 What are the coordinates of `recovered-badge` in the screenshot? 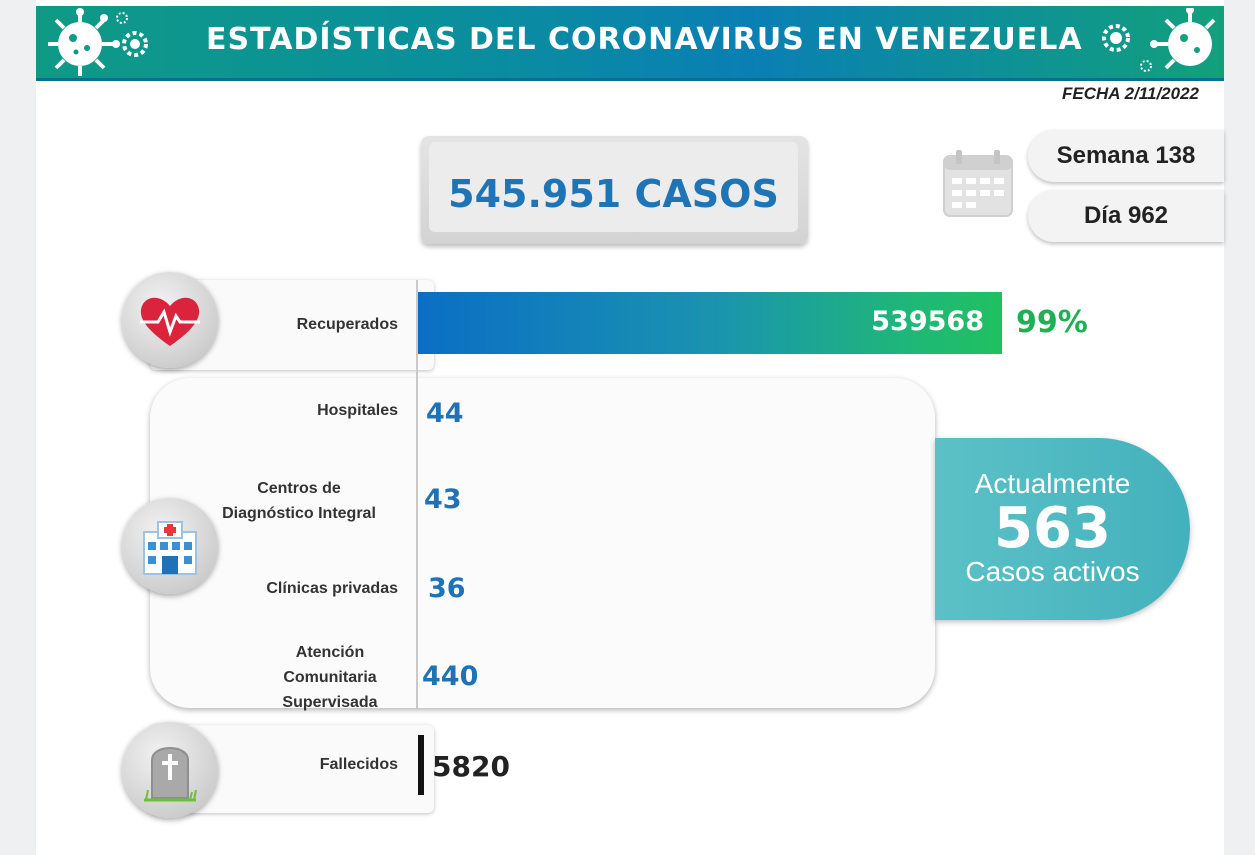 It's located at (170, 320).